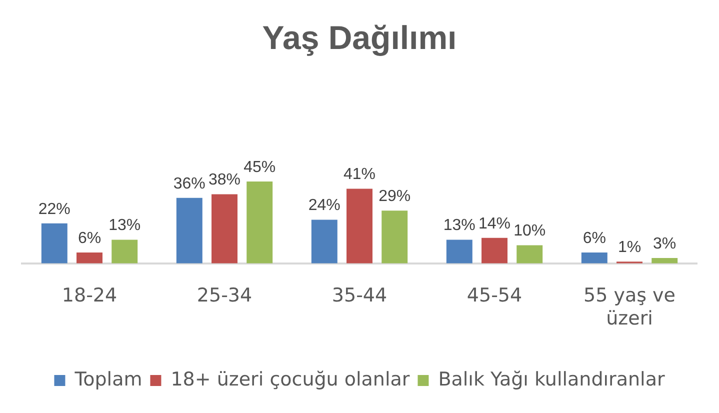 Image resolution: width=719 pixels, height=413 pixels. I want to click on data-label: 29%, so click(394, 197).